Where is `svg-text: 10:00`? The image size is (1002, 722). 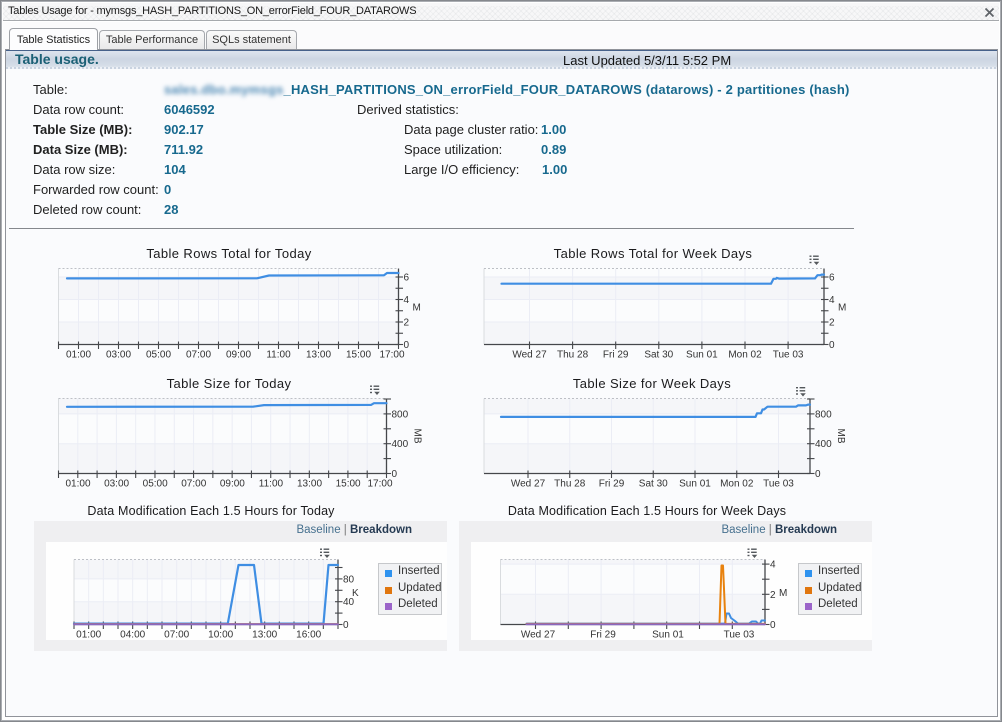 svg-text: 10:00 is located at coordinates (220, 635).